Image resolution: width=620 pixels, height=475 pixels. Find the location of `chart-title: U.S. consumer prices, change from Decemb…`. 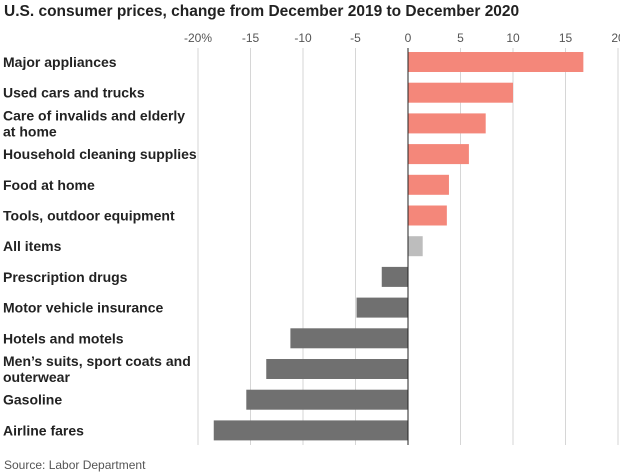

chart-title: U.S. consumer prices, change from Decemb… is located at coordinates (262, 11).